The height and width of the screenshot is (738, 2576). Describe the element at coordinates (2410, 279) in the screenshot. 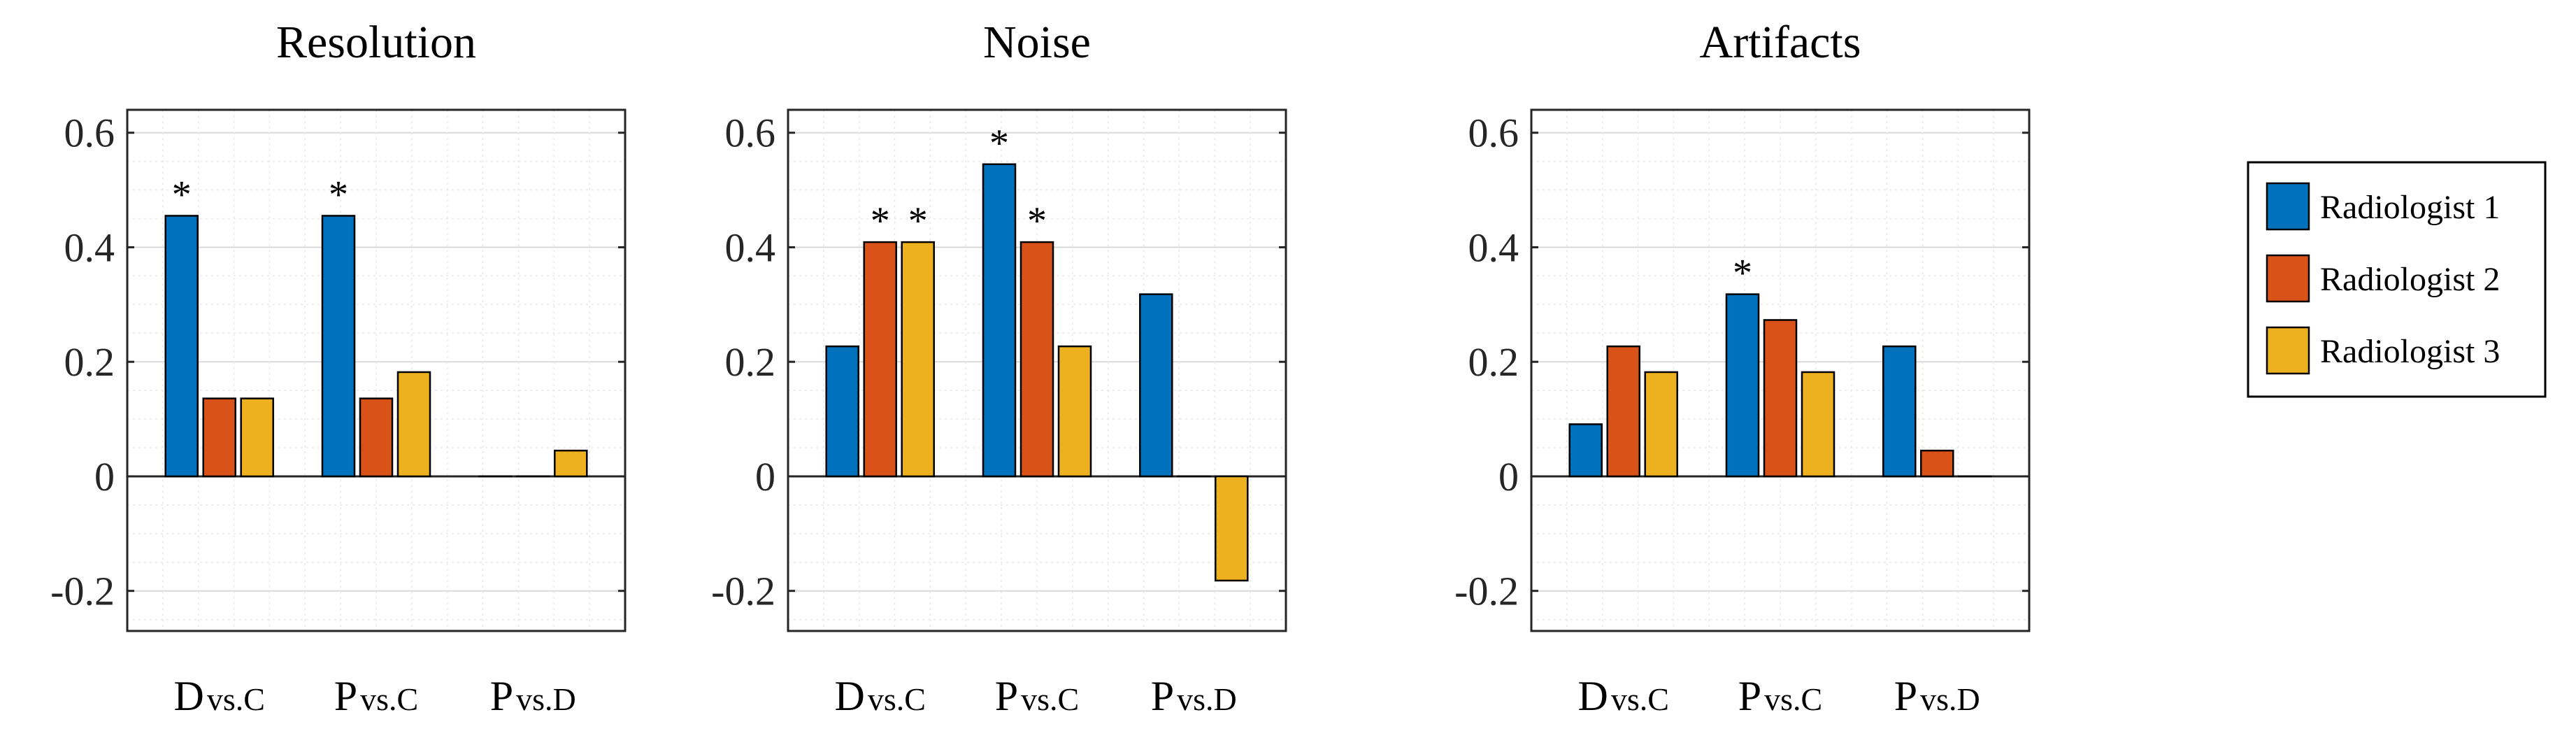

I see `legend-label: Radiologist 2` at that location.